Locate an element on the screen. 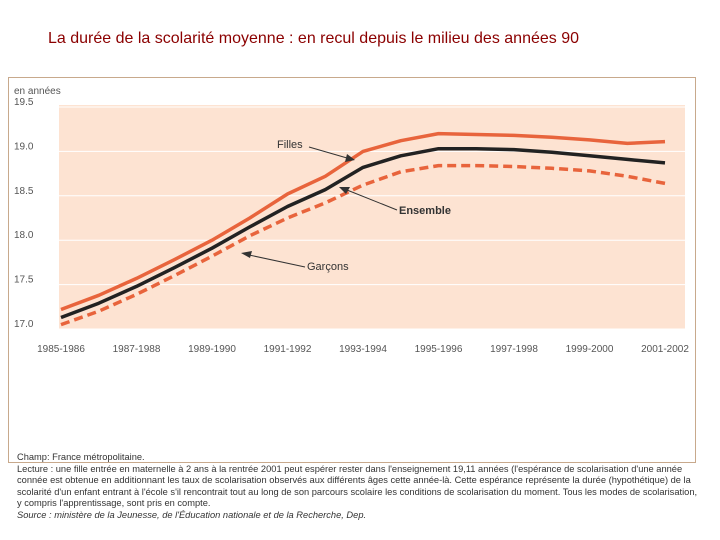  annotation-garcons-arrowhead is located at coordinates (246, 254).